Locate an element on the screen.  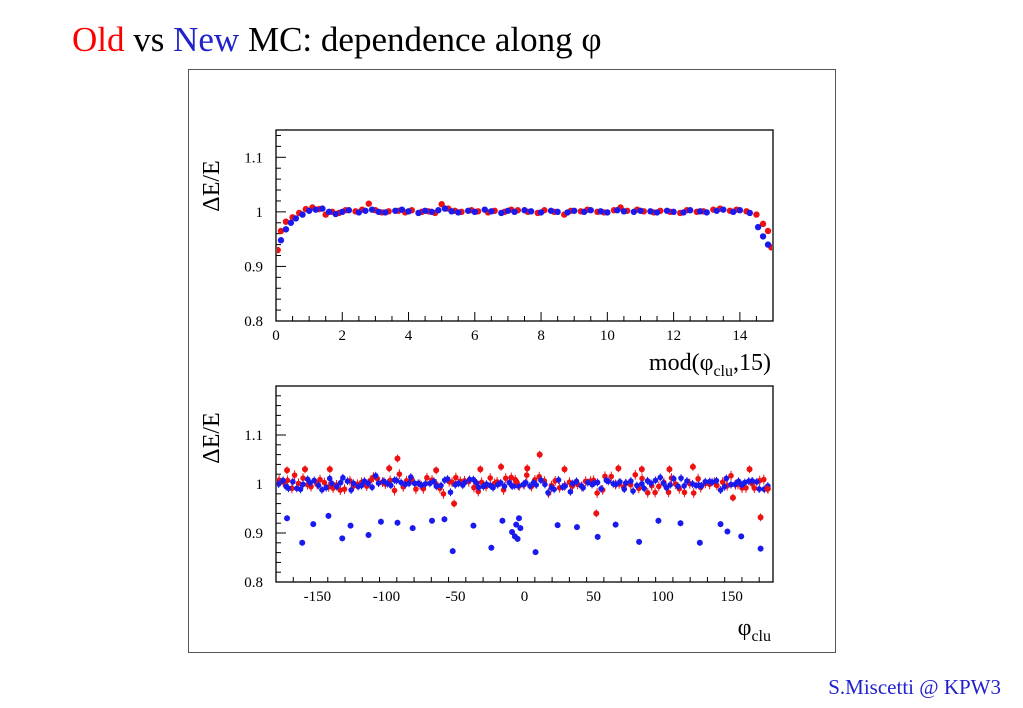
x-tick-label: 4 is located at coordinates (409, 336).